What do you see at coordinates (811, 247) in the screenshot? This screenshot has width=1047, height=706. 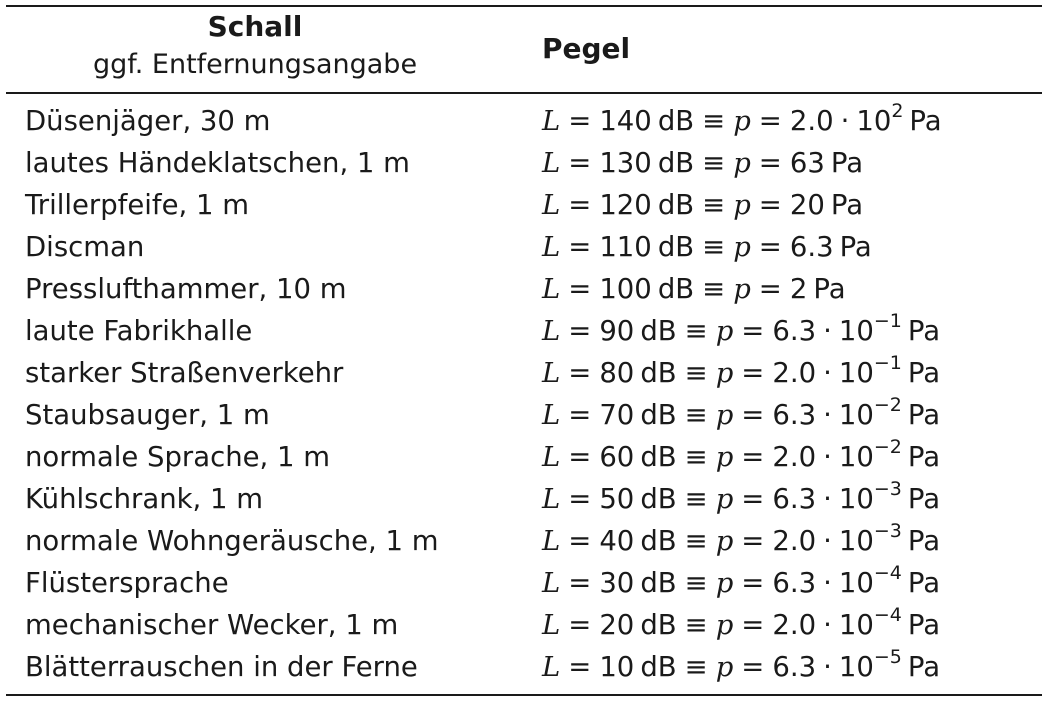 I see `pressure-value: 6.3` at bounding box center [811, 247].